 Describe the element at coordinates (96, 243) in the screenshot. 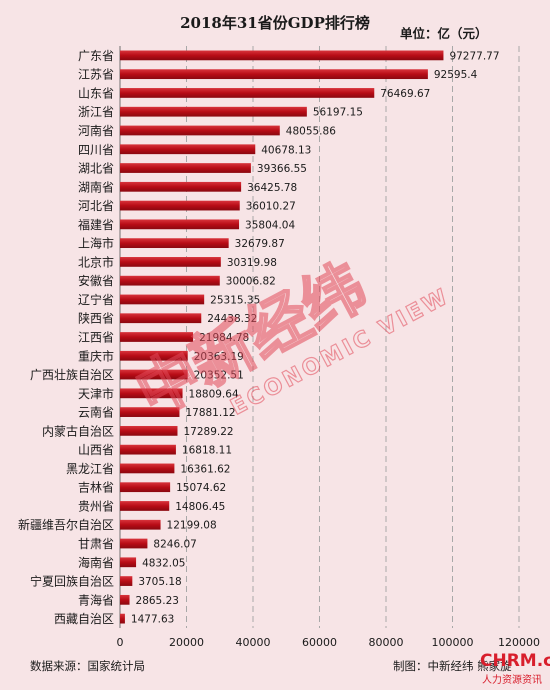

I see `category-label: 上海市` at that location.